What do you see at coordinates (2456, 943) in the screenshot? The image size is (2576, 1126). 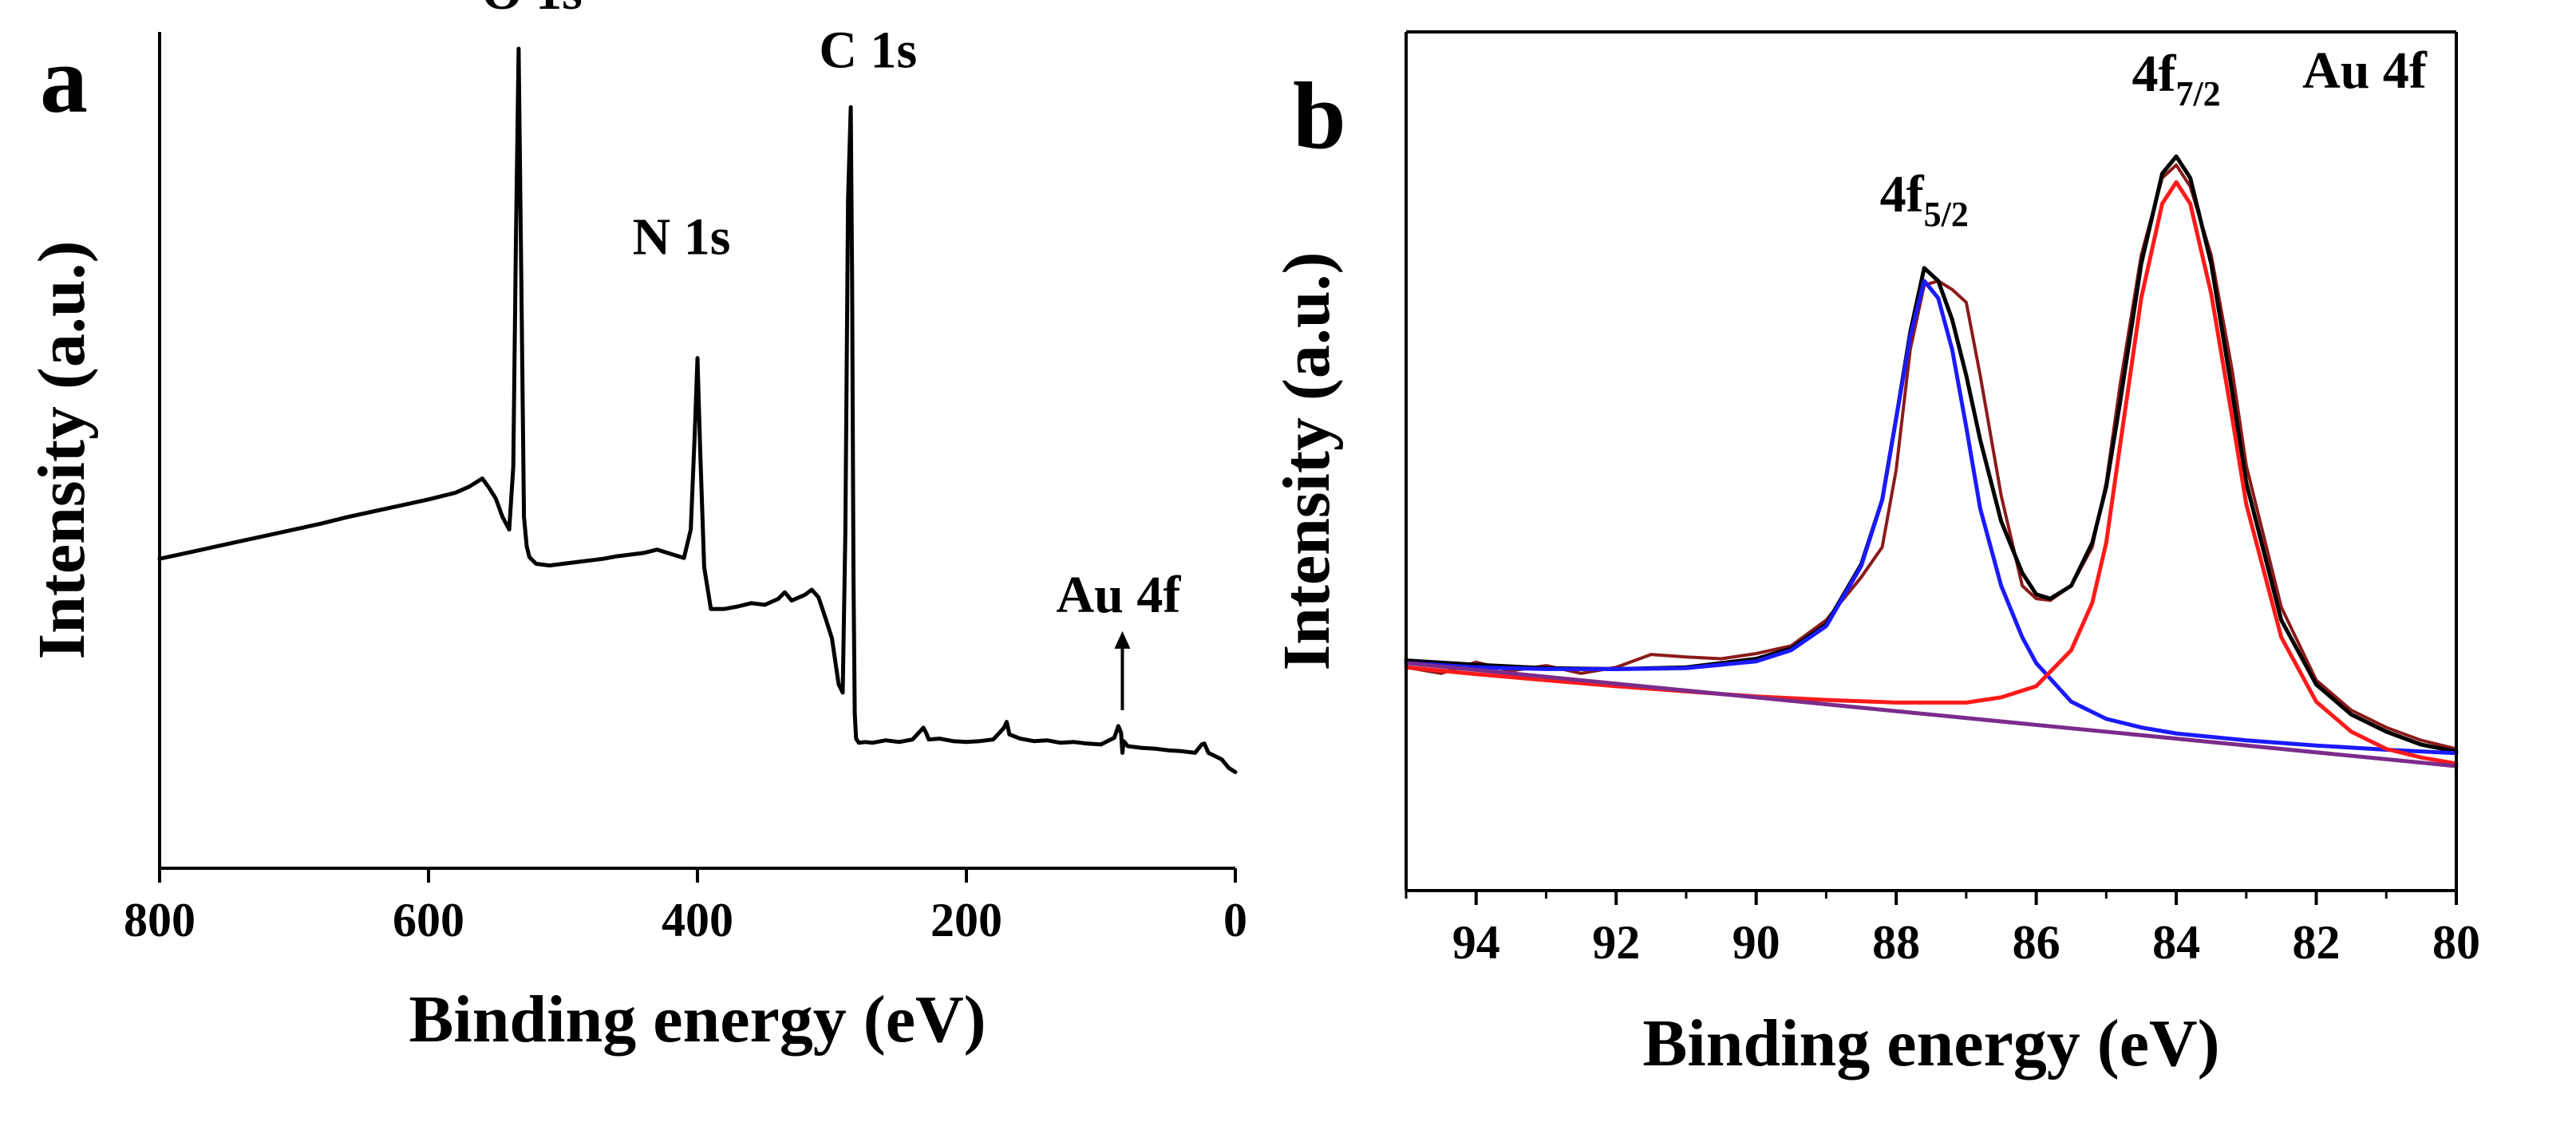 I see `x-tick-label: 80` at bounding box center [2456, 943].